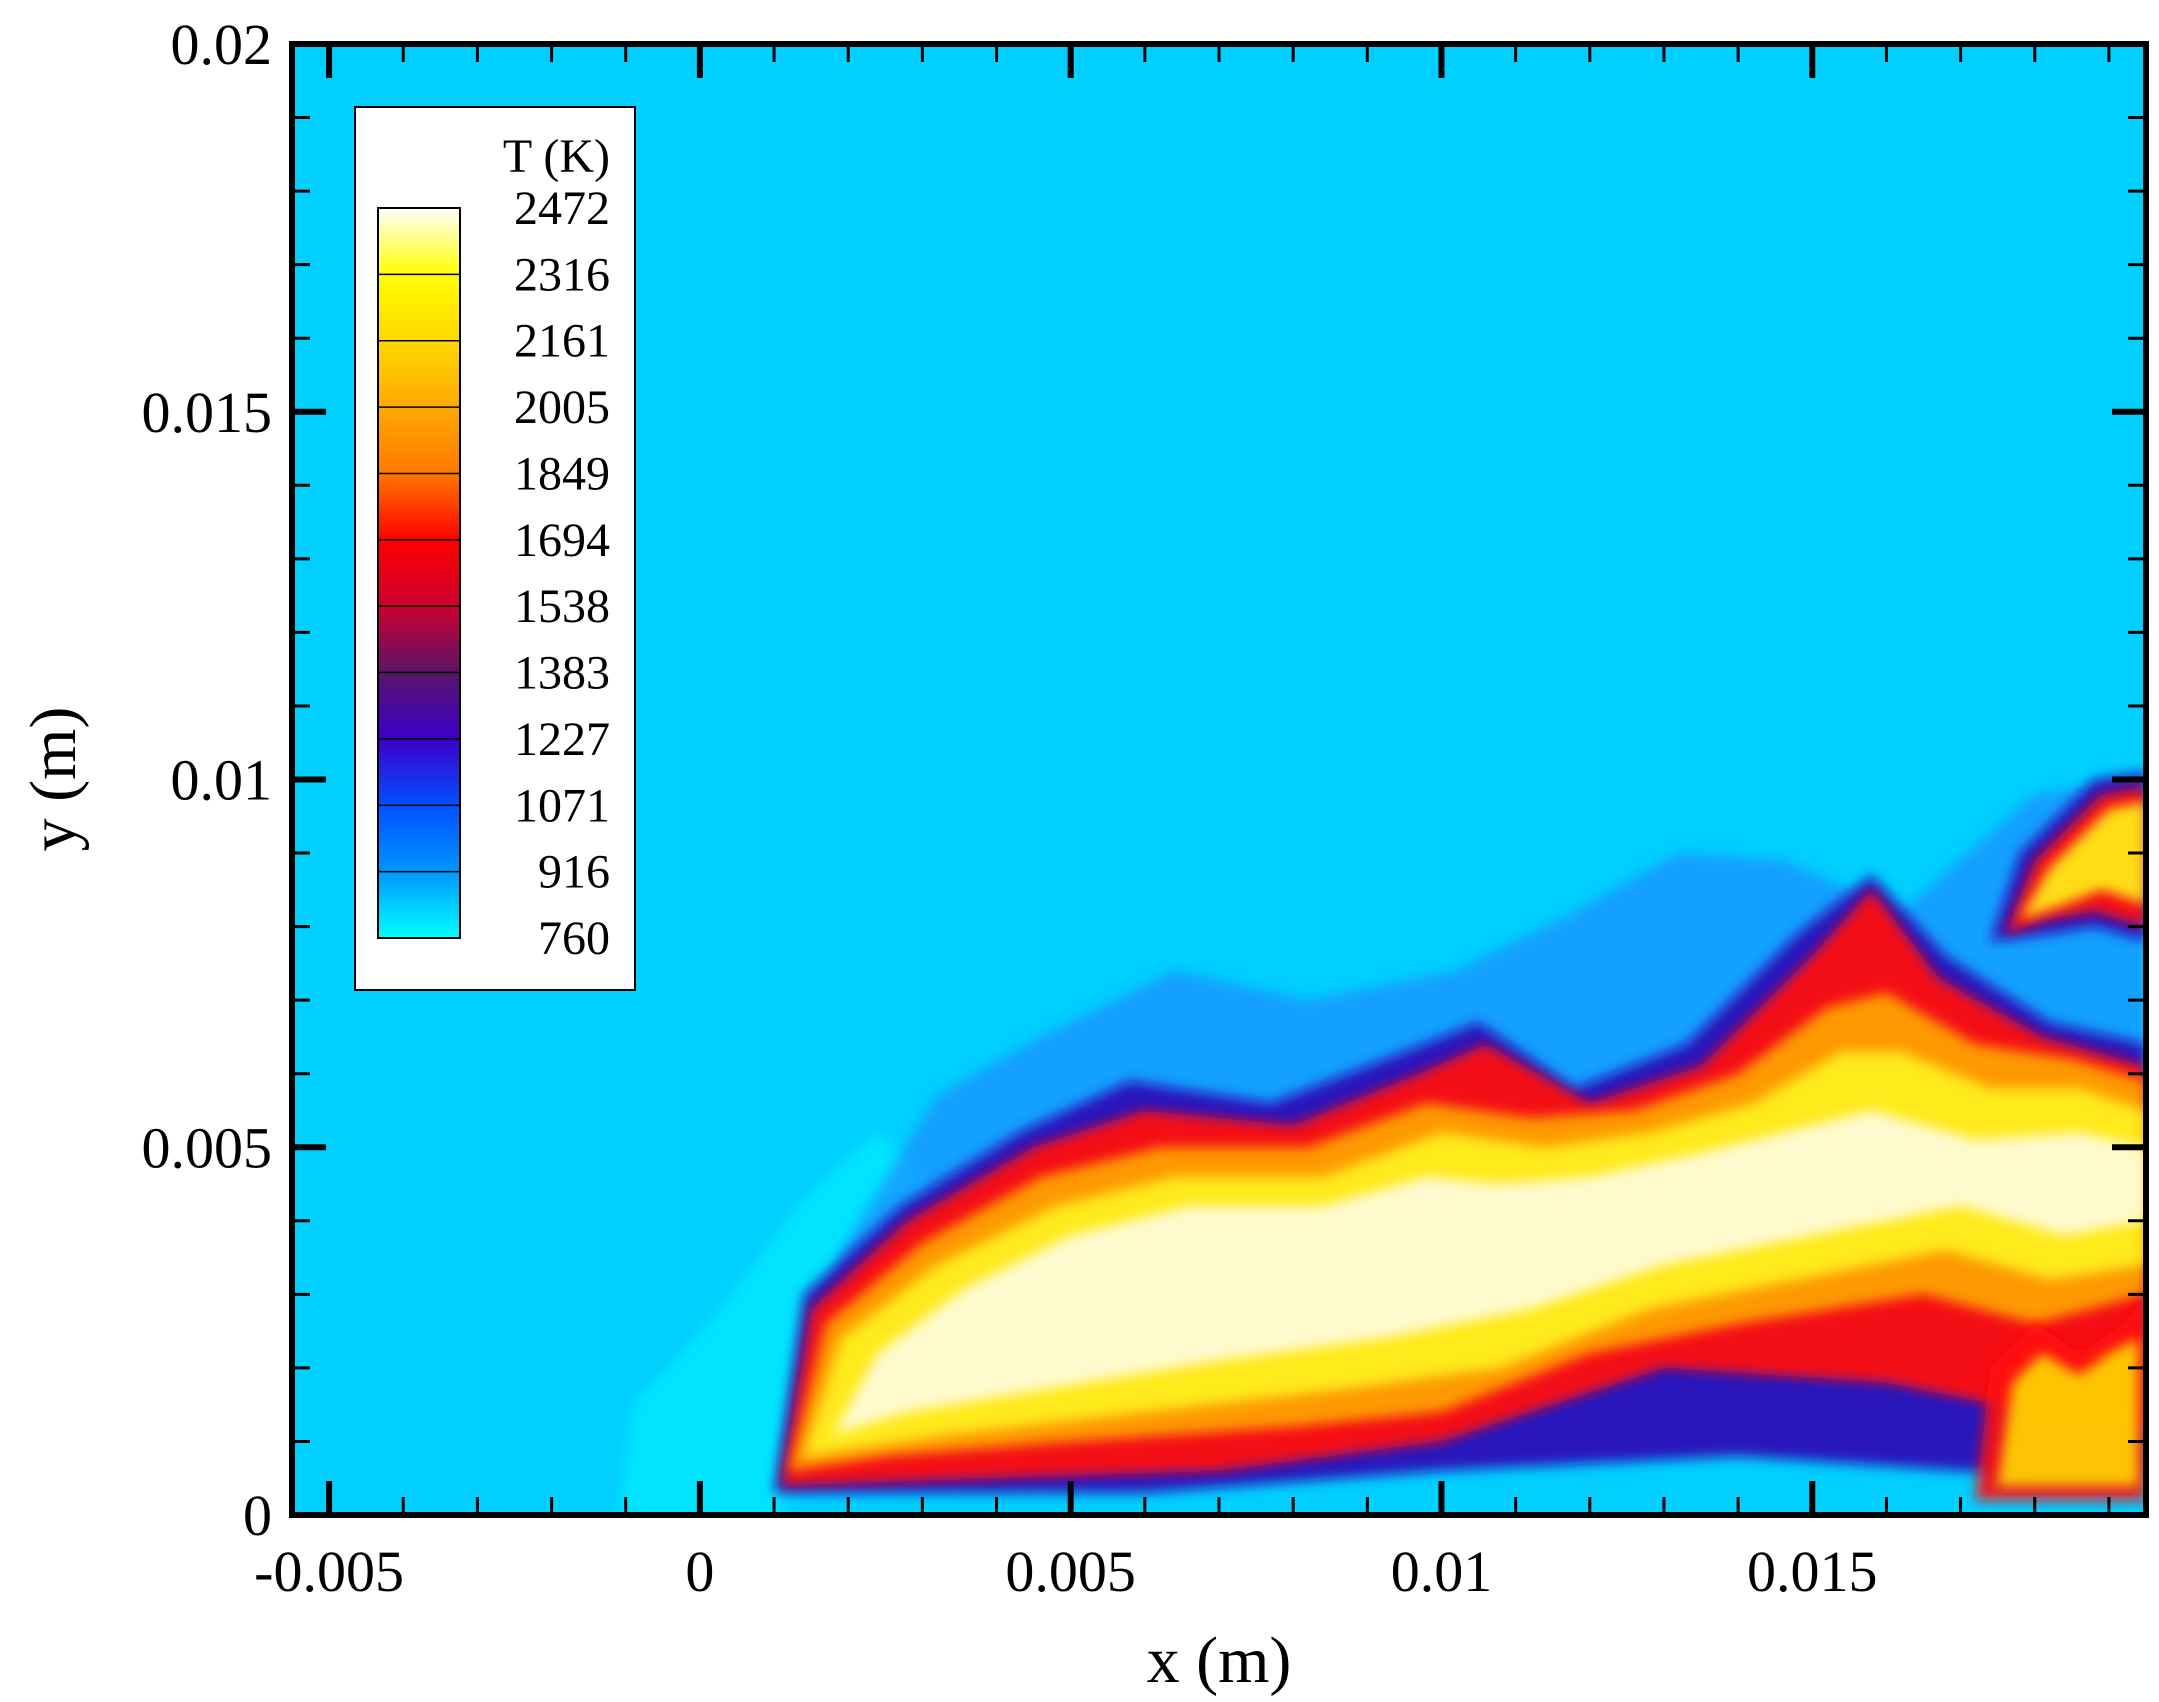  What do you see at coordinates (207, 412) in the screenshot?
I see `y-tick-label: 0.015` at bounding box center [207, 412].